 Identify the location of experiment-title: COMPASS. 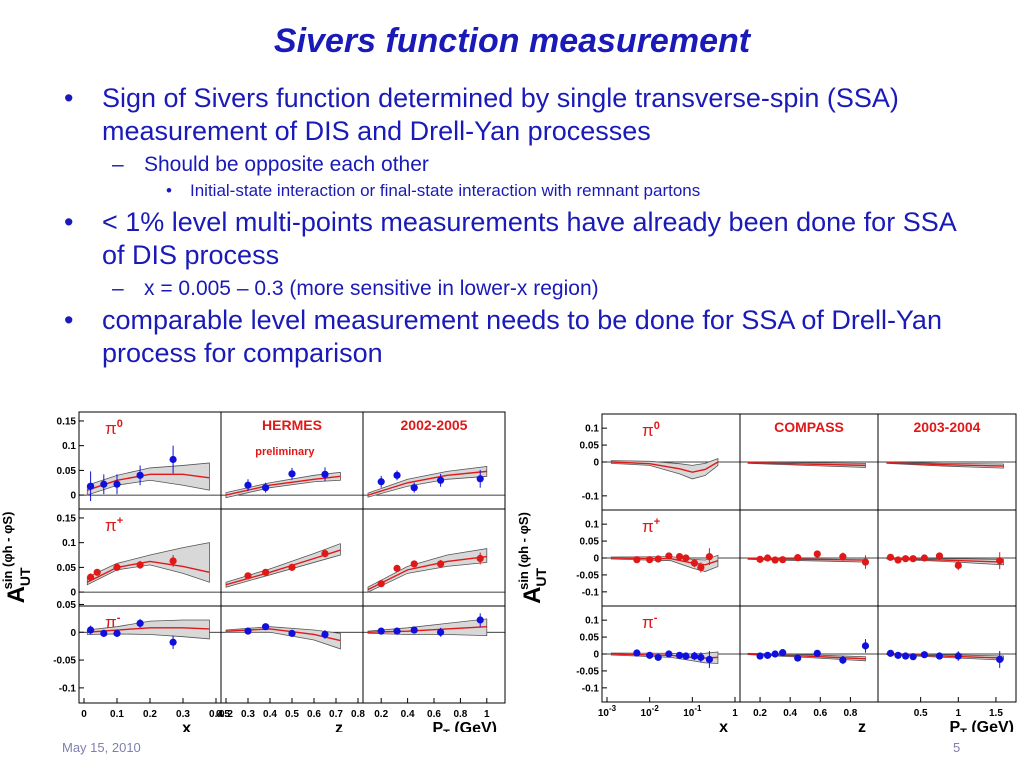
(809, 427).